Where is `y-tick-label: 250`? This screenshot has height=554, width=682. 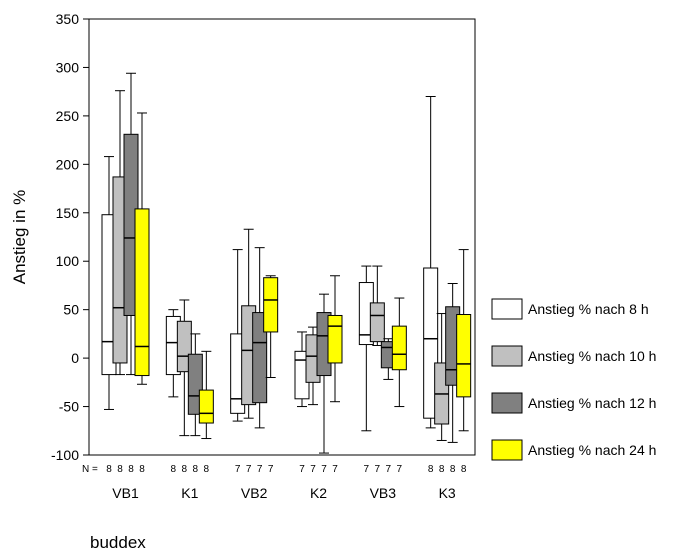 y-tick-label: 250 is located at coordinates (68, 116).